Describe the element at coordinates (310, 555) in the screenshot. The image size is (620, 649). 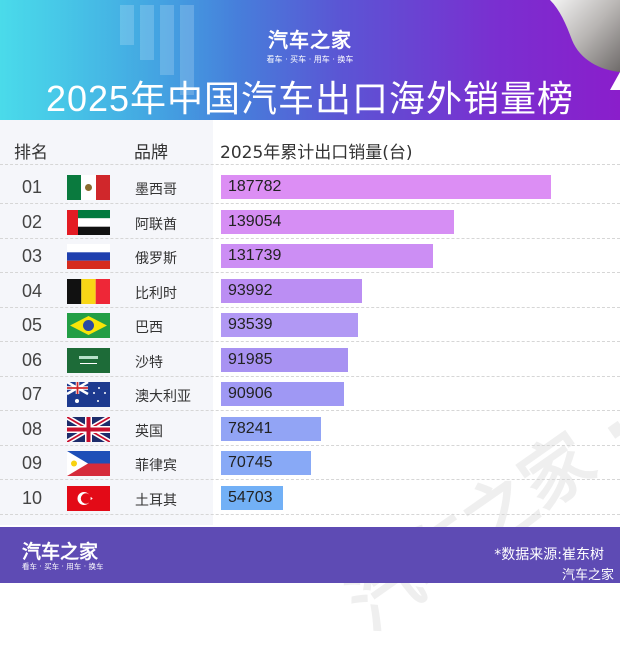
I see `footer: 汽车之家 看车 · 买车 · 用车 · 换车 *数据来源:崔东树 汽车之家` at that location.